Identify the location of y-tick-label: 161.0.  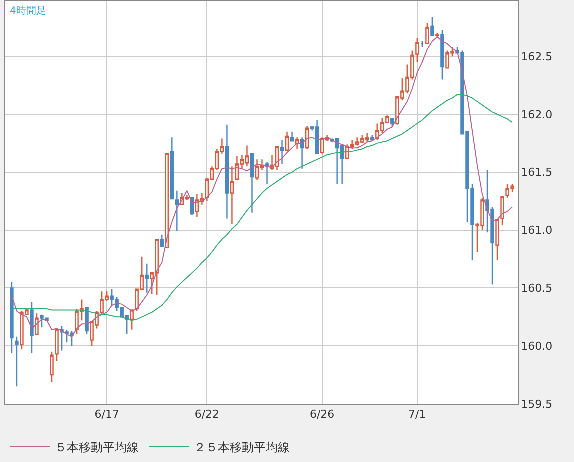
(537, 231).